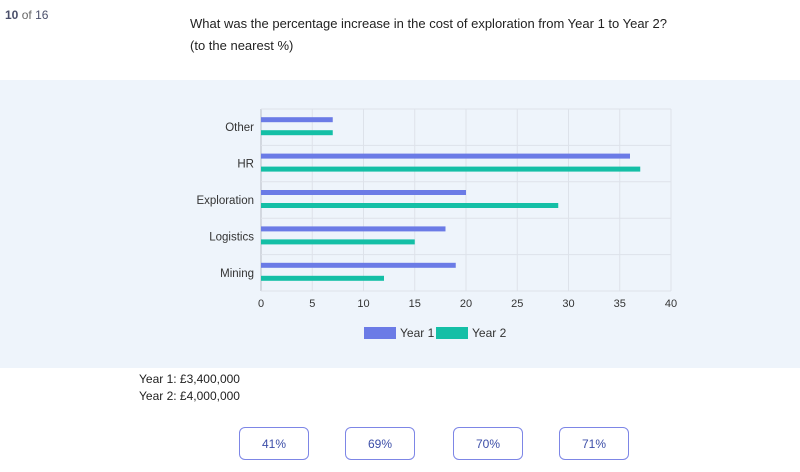 The width and height of the screenshot is (800, 472). Describe the element at coordinates (242, 45) in the screenshot. I see `question-subtext: (to the nearest %)` at that location.